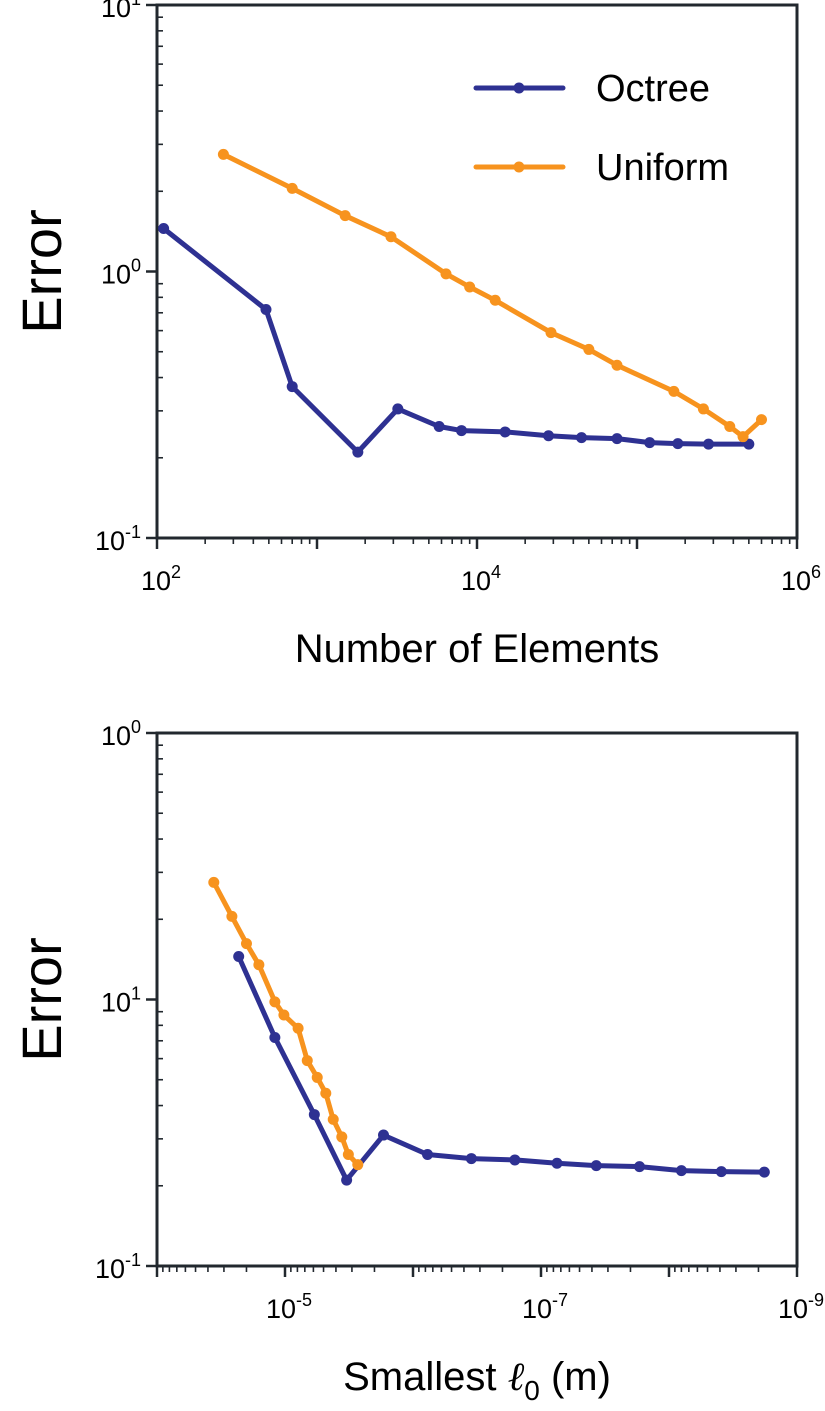 The image size is (825, 1411). I want to click on series-octree, so click(456, 340).